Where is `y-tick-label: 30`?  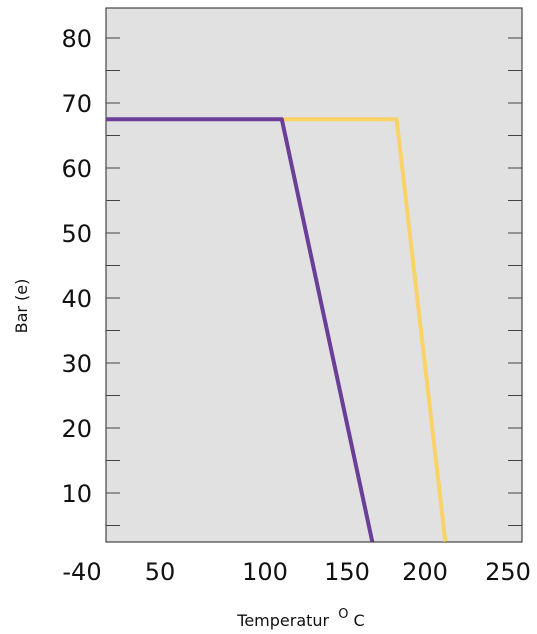 y-tick-label: 30 is located at coordinates (76, 364).